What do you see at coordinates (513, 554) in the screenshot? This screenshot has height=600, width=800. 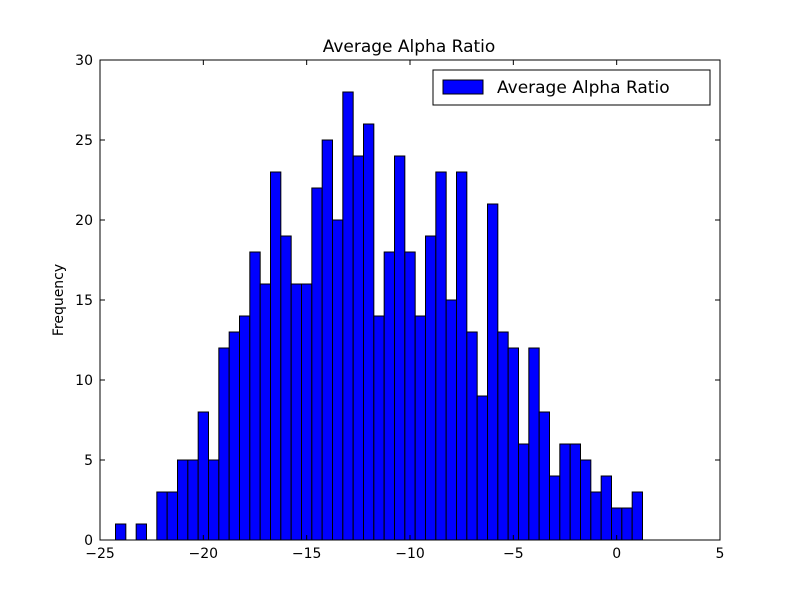 I see `x-tick-label: −5` at bounding box center [513, 554].